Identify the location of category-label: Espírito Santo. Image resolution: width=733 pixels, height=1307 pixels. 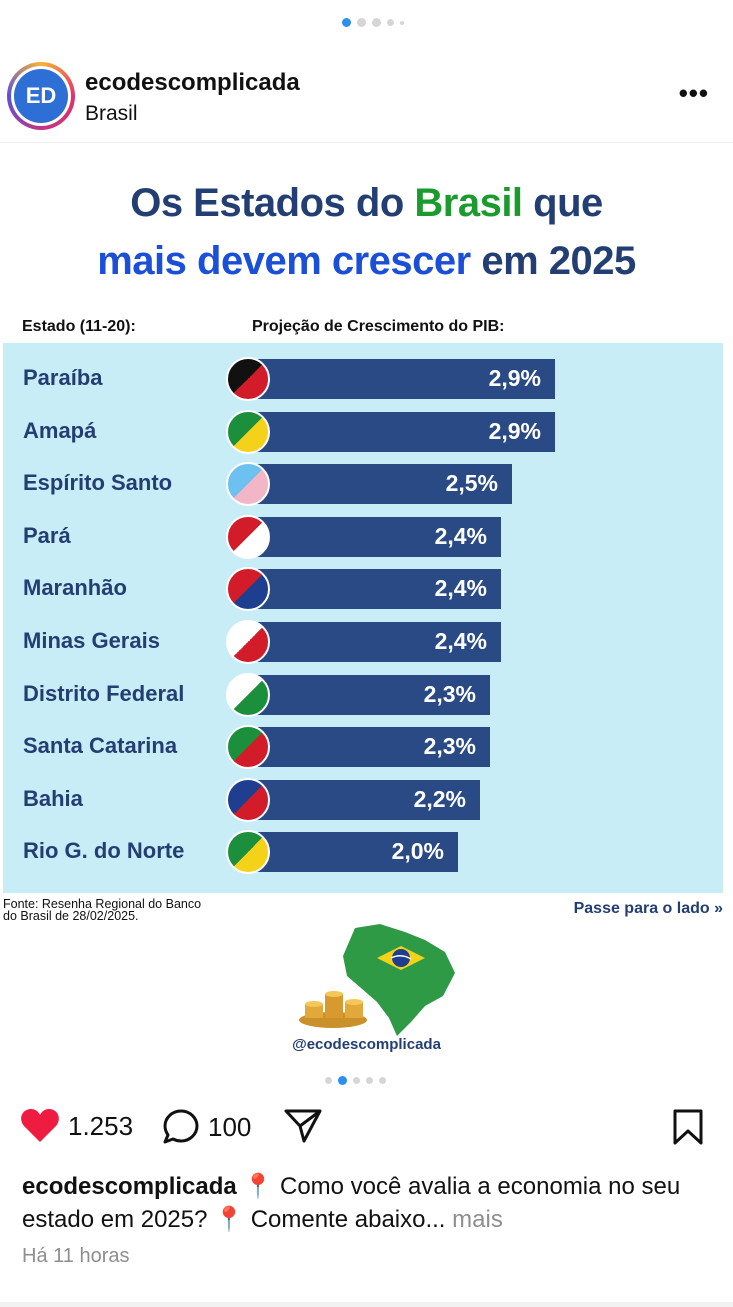
(98, 483).